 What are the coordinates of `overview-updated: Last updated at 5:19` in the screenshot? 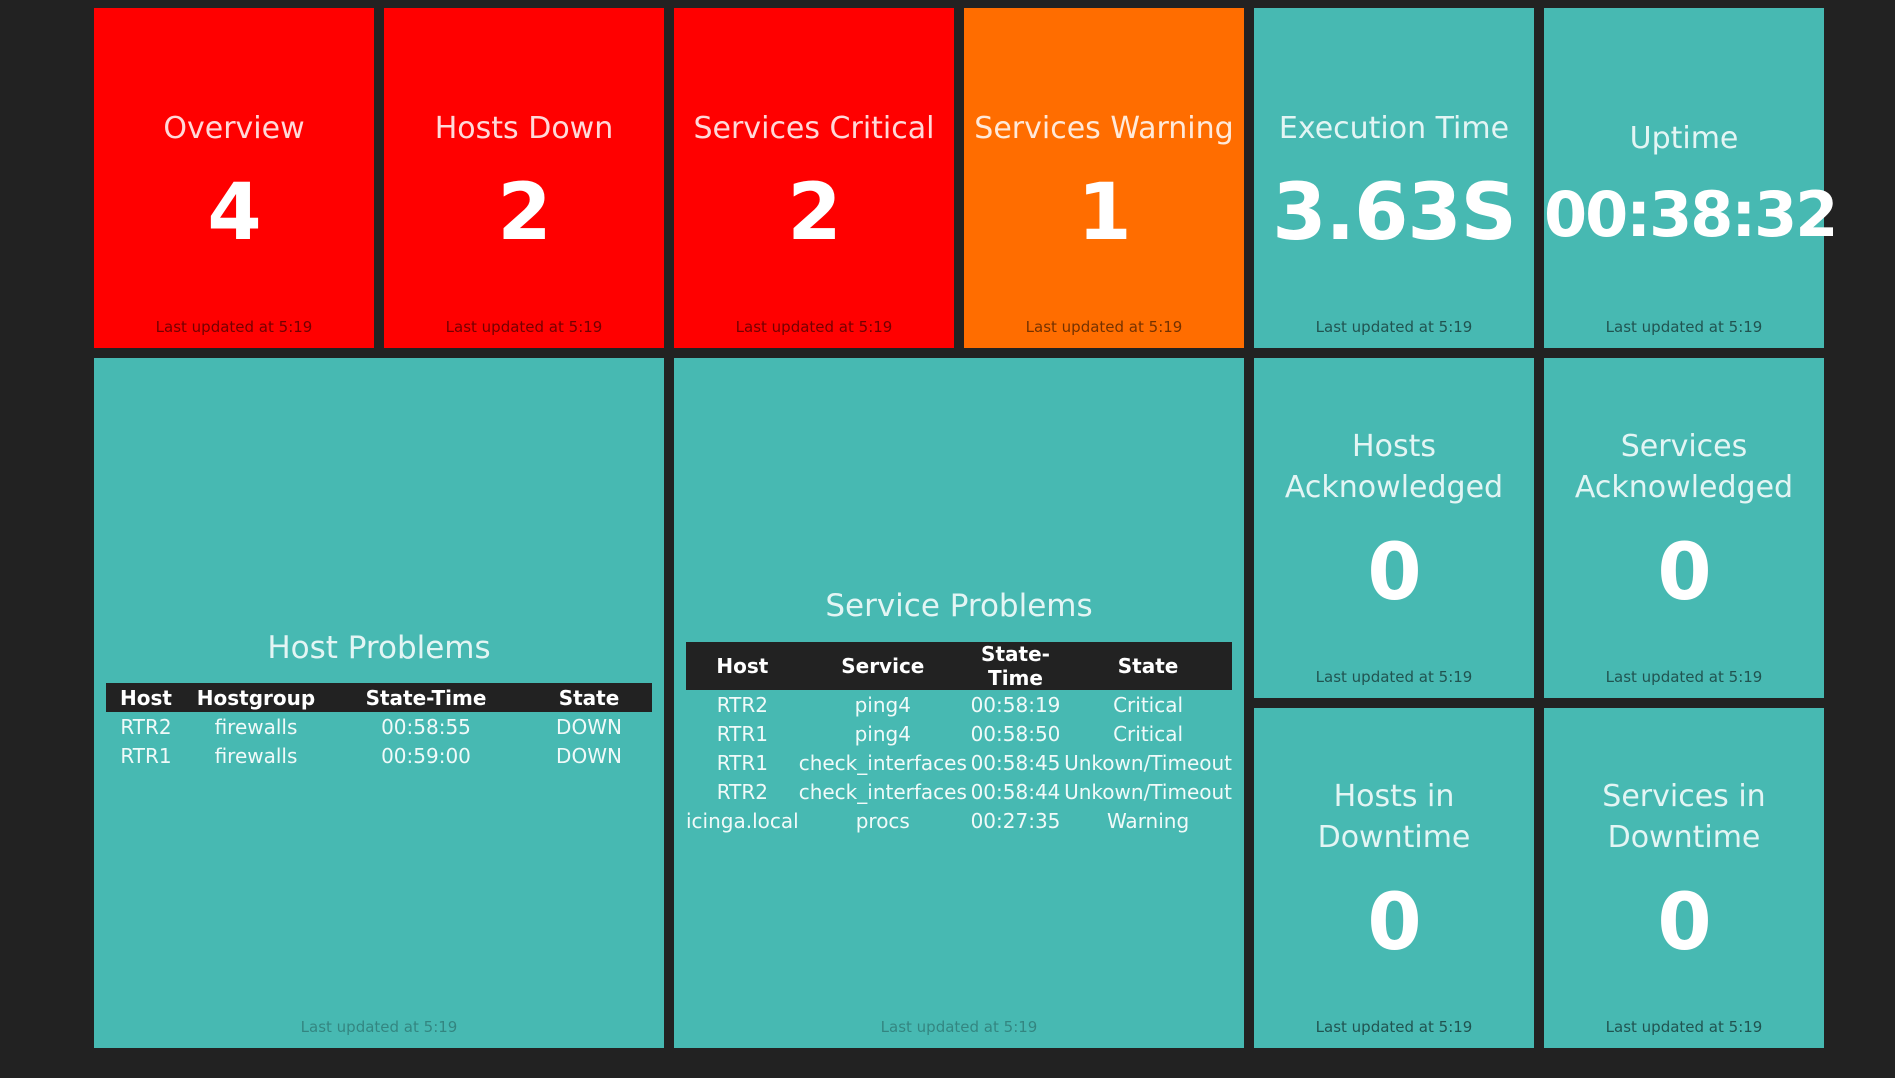 It's located at (234, 327).